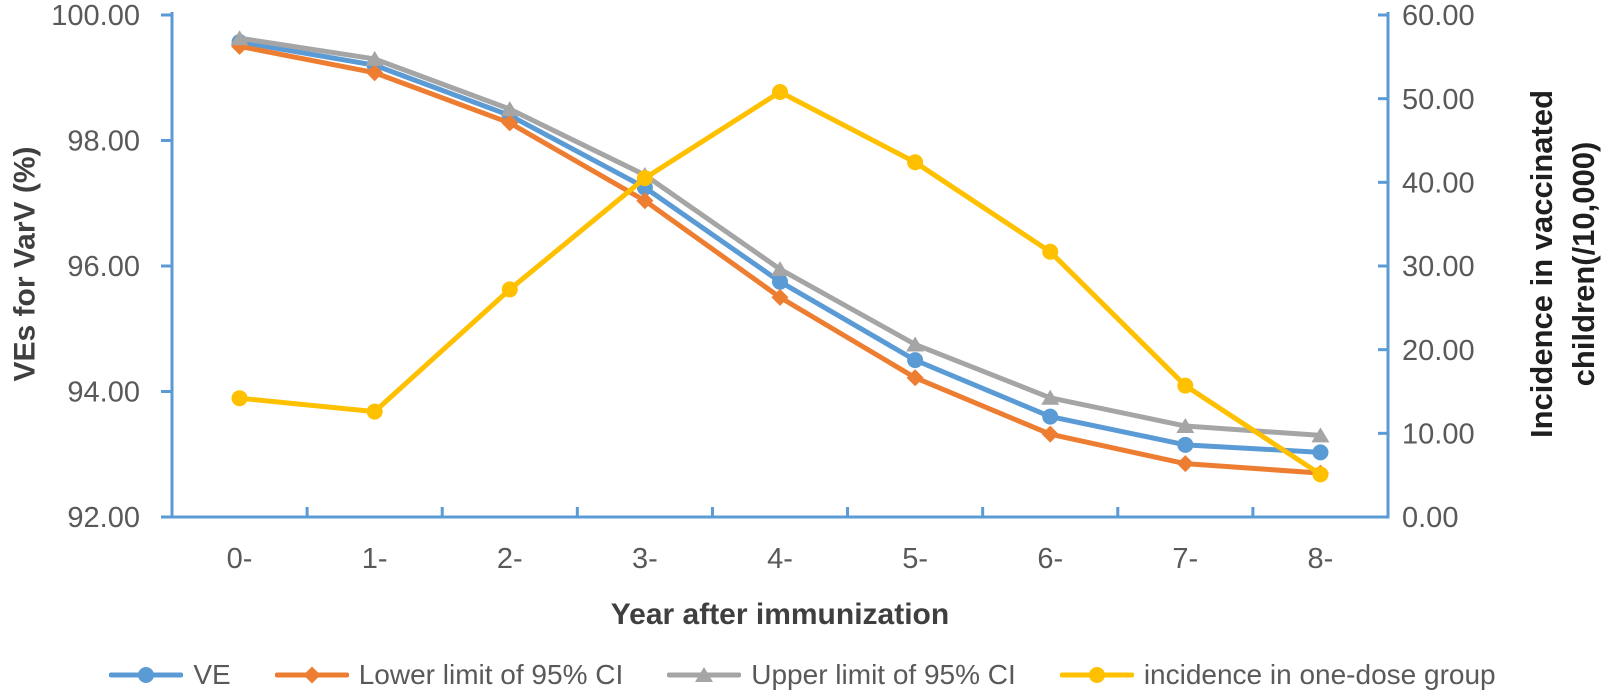  Describe the element at coordinates (780, 559) in the screenshot. I see `x-category-label: 4-` at that location.